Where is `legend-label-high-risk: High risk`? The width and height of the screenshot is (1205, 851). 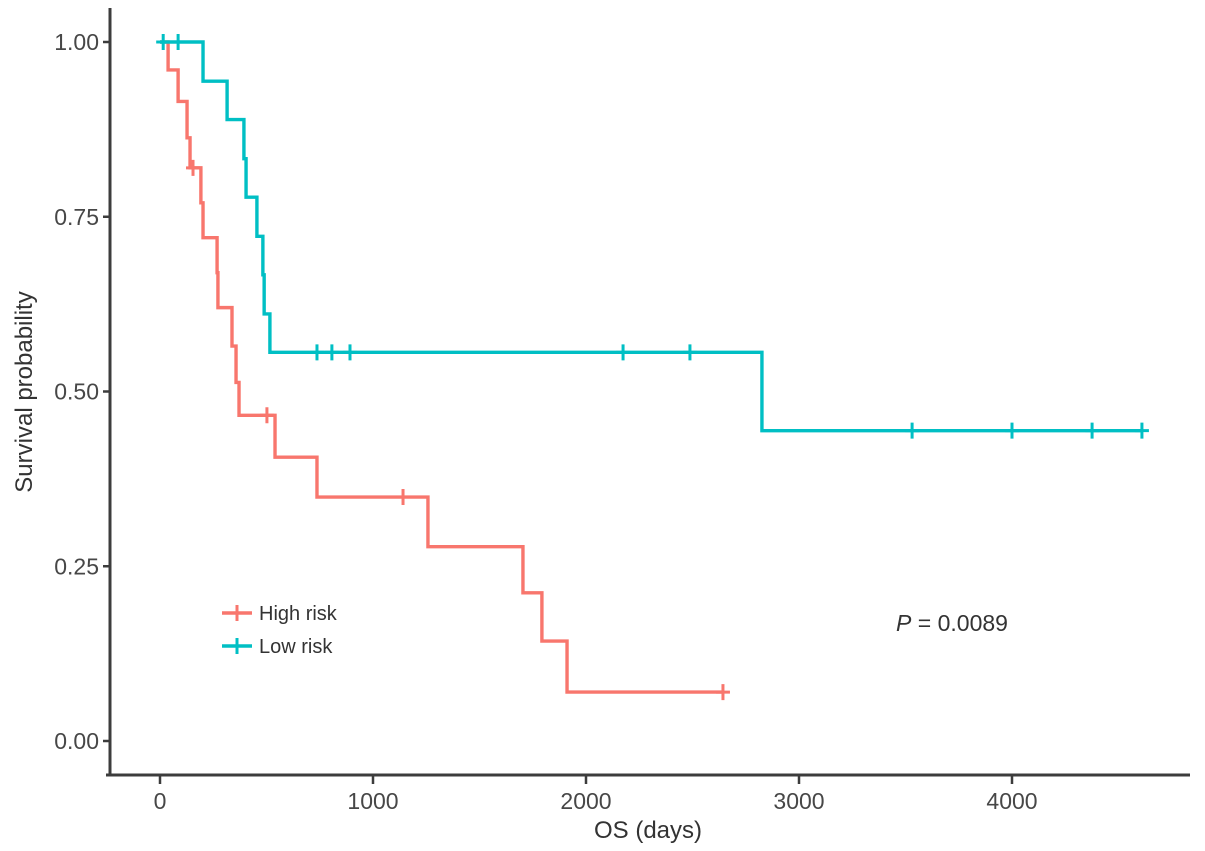
legend-label-high-risk: High risk is located at coordinates (298, 614).